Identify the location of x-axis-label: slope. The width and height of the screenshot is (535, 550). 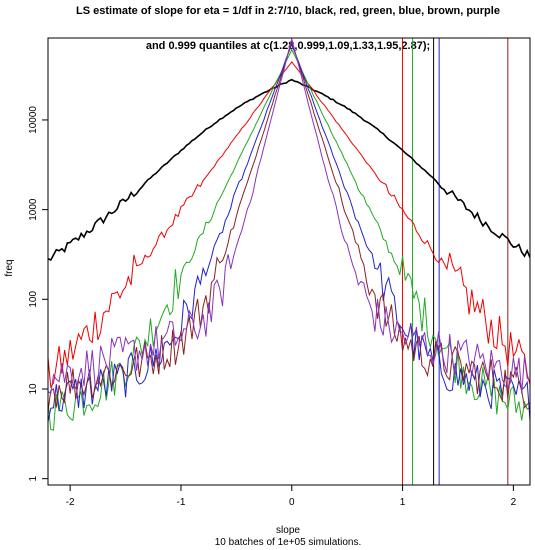
(288, 530).